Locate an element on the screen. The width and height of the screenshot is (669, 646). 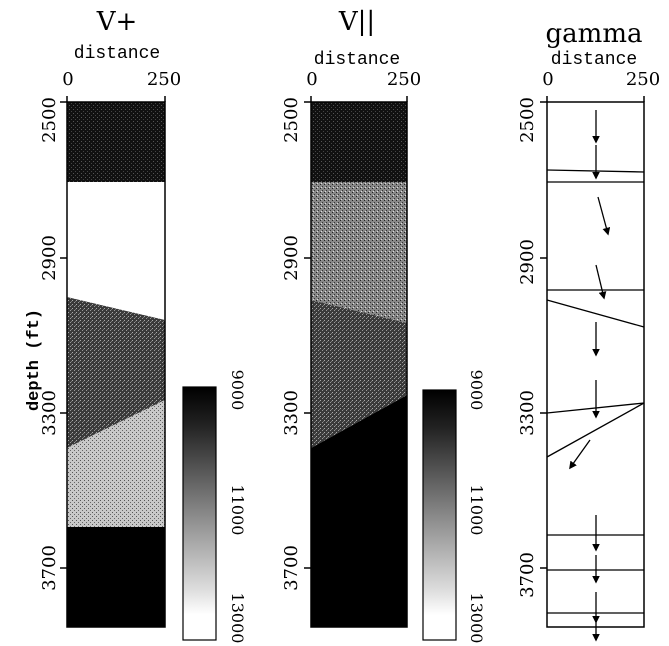
gamma-section is located at coordinates (595, 371).